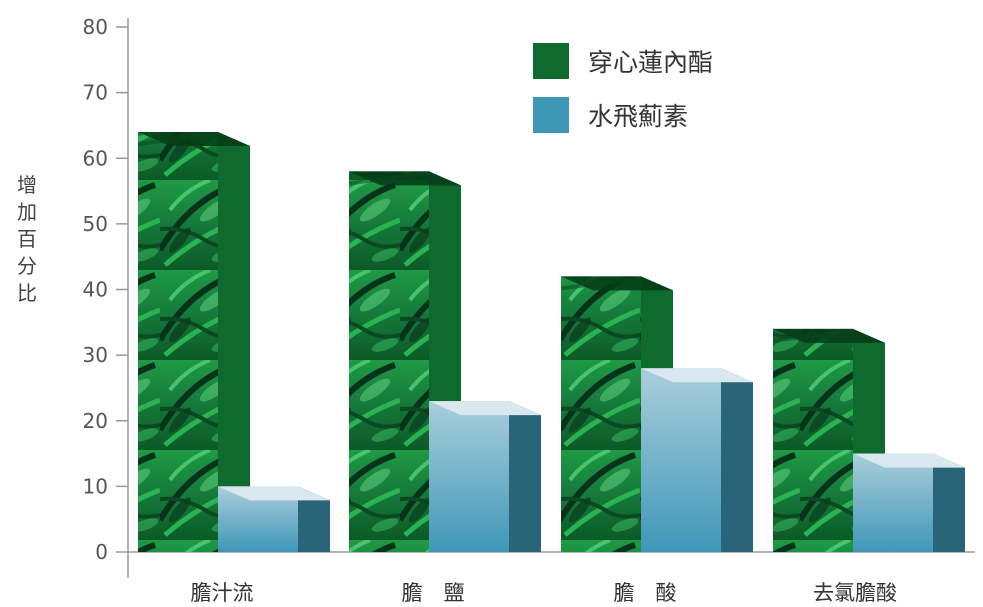 This screenshot has height=607, width=983. I want to click on y-tick-label: 60, so click(95, 158).